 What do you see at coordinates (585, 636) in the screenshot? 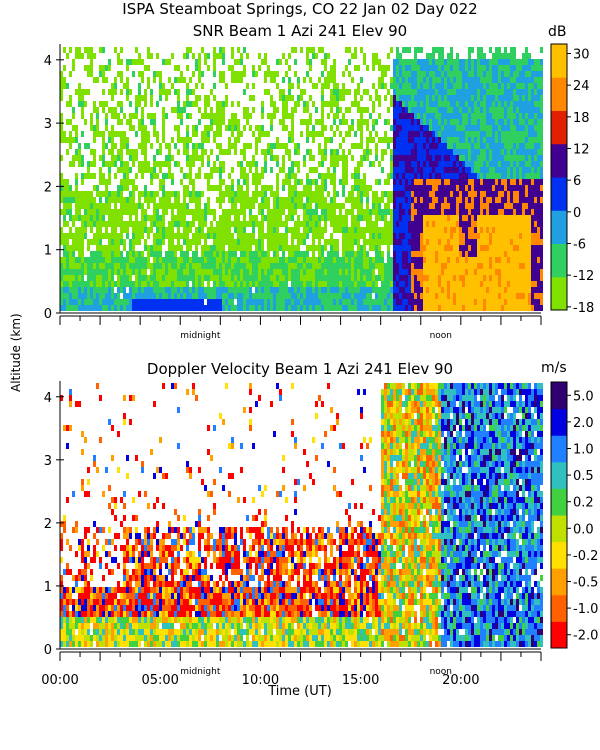
I see `colorbar-tick-label: -2.0` at bounding box center [585, 636].